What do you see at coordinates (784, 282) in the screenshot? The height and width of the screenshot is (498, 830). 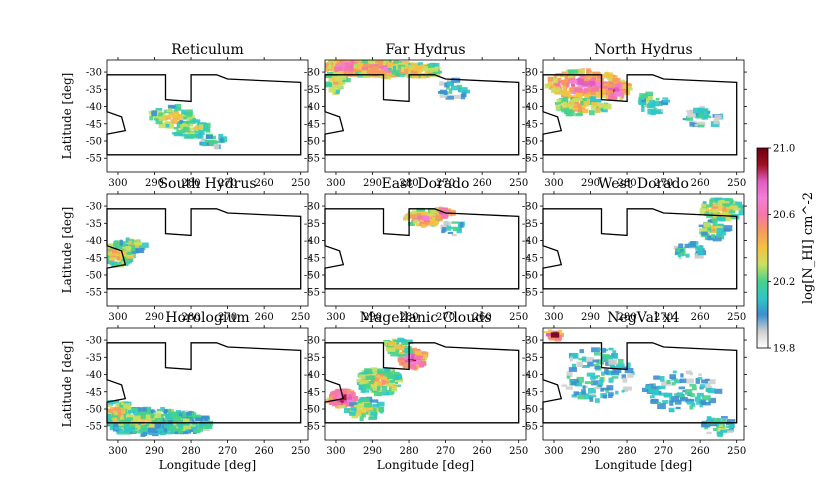 I see `colorbar-tick-label: 20.2` at bounding box center [784, 282].